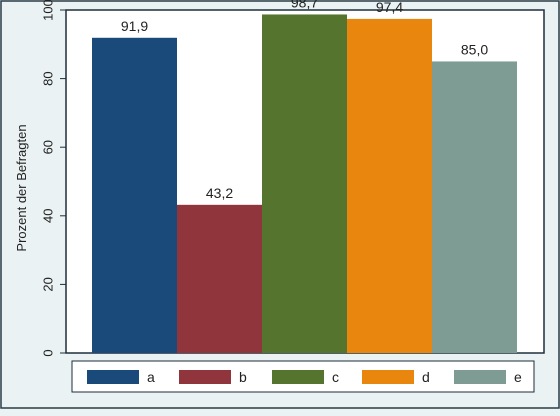  I want to click on bar-c, so click(304, 183).